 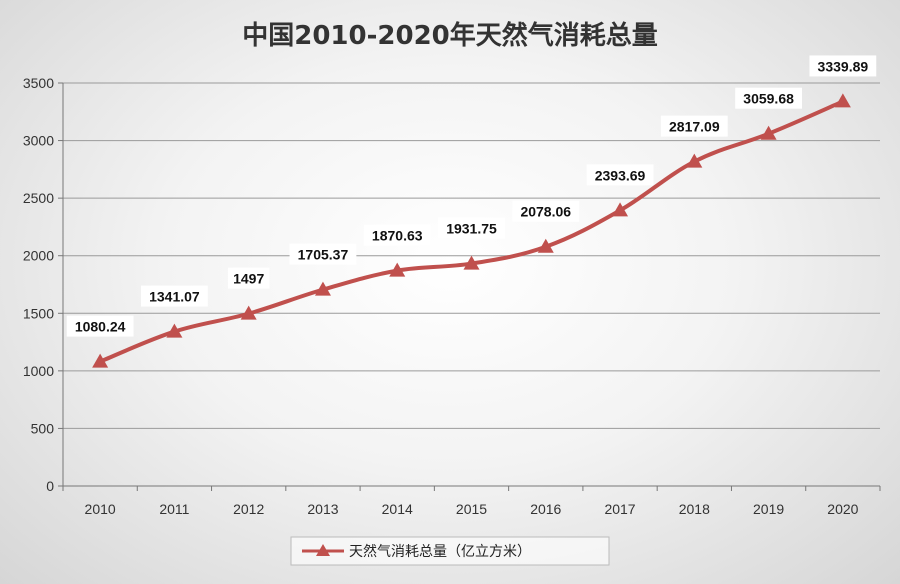 I want to click on x-tick-label: 2010, so click(x=100, y=509).